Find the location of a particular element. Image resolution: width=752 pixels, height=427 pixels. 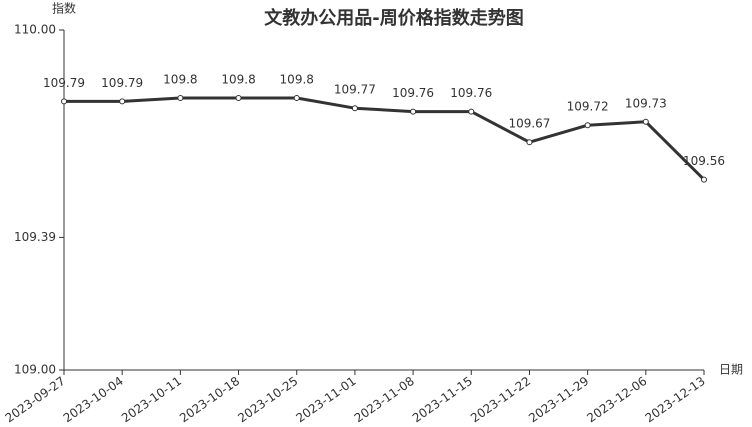

x-tick-label: 2023-12-06 is located at coordinates (616, 399).